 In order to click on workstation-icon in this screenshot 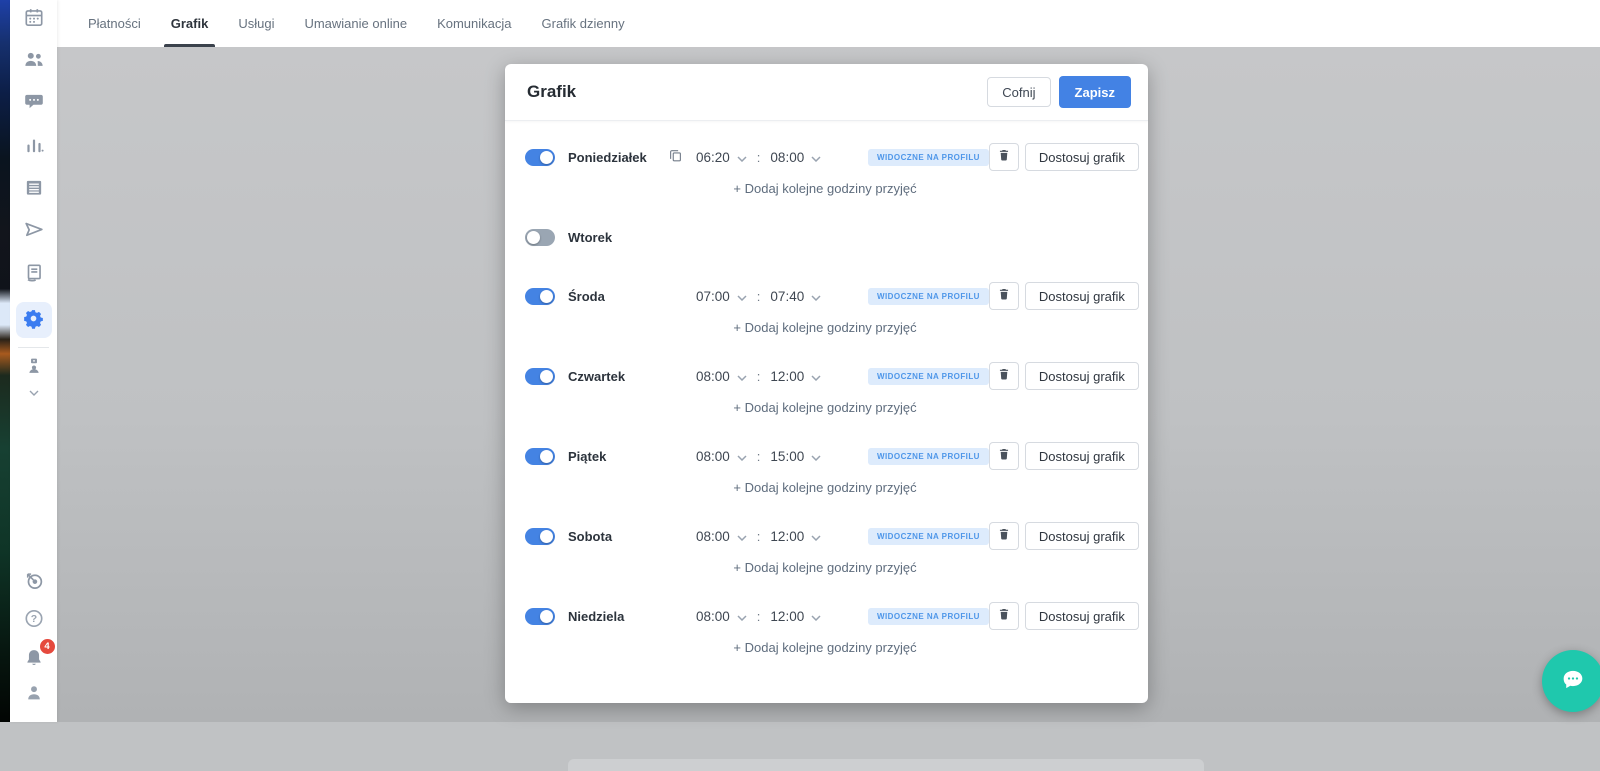, I will do `click(34, 368)`.